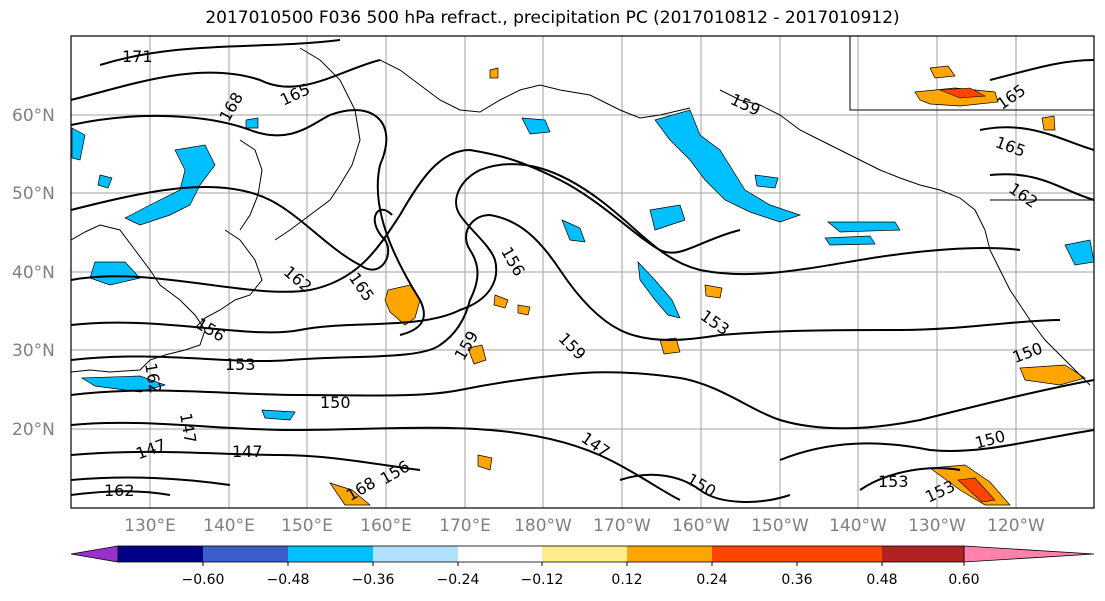 The image size is (1105, 601). I want to click on lon-label: 130°W, so click(937, 526).